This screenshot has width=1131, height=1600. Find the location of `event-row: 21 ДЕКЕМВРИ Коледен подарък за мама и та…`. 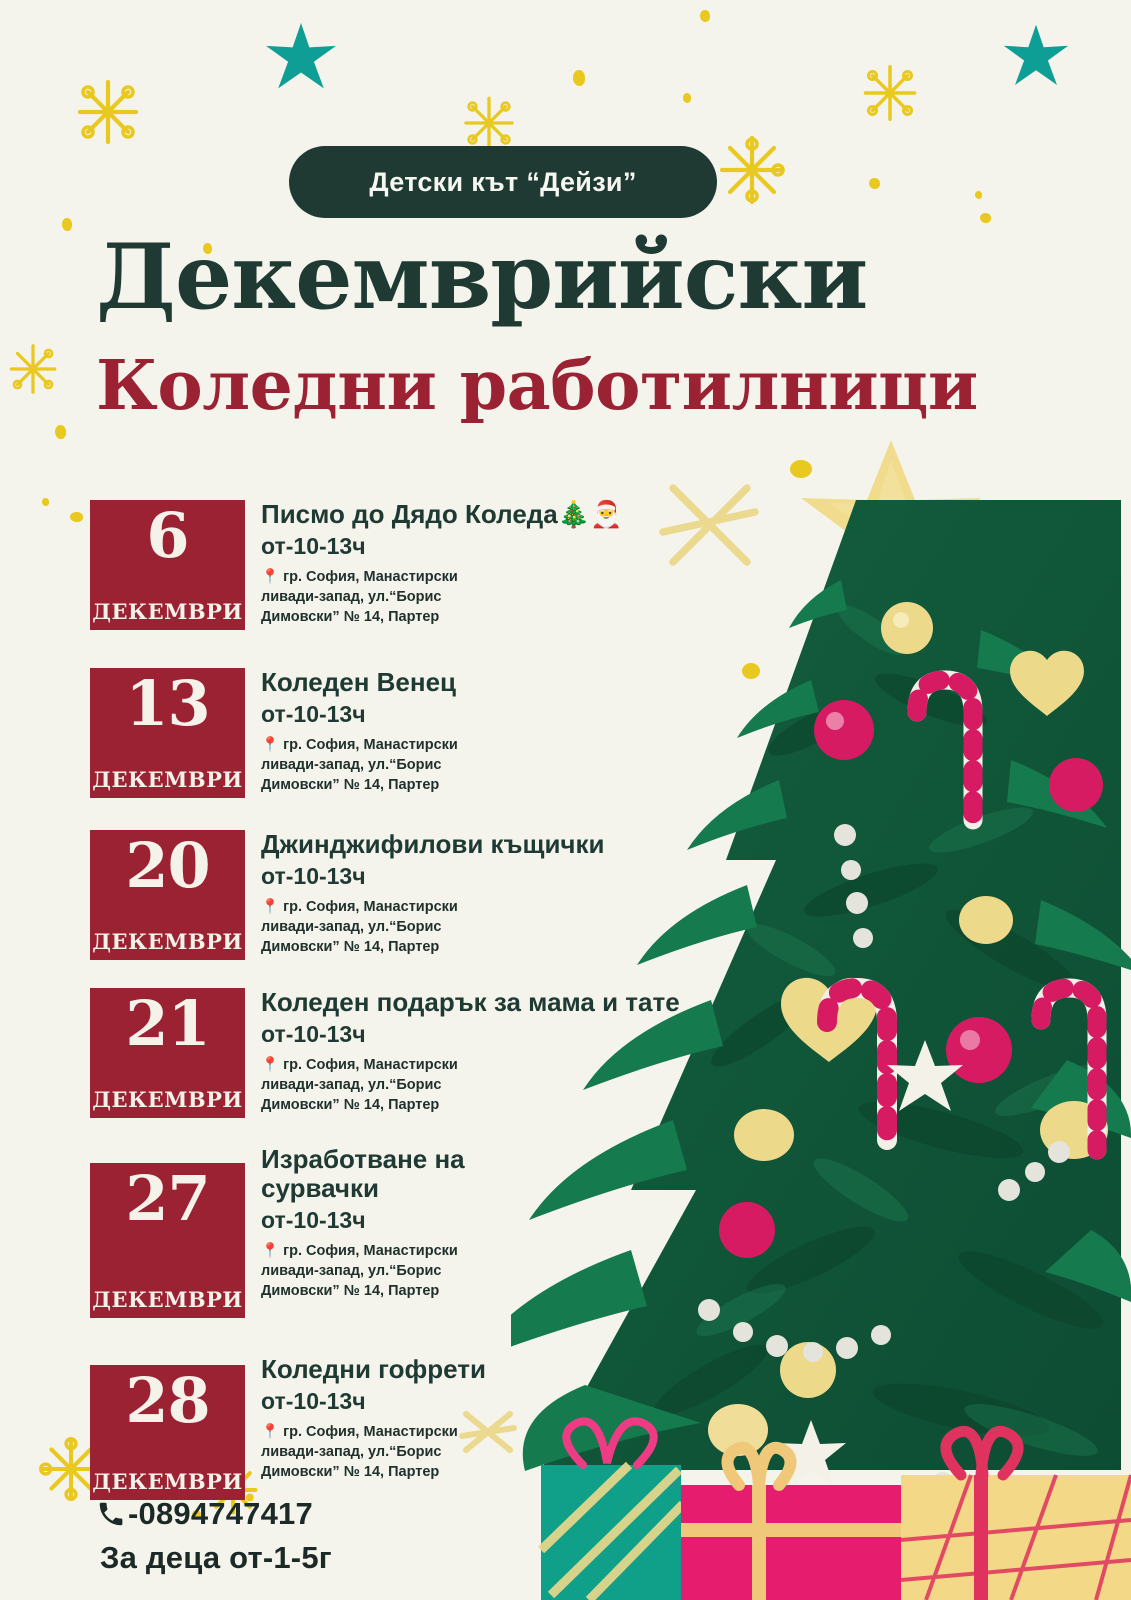

event-row: 21 ДЕКЕМВРИ Коледен подарък за мама и та… is located at coordinates (385, 1052).